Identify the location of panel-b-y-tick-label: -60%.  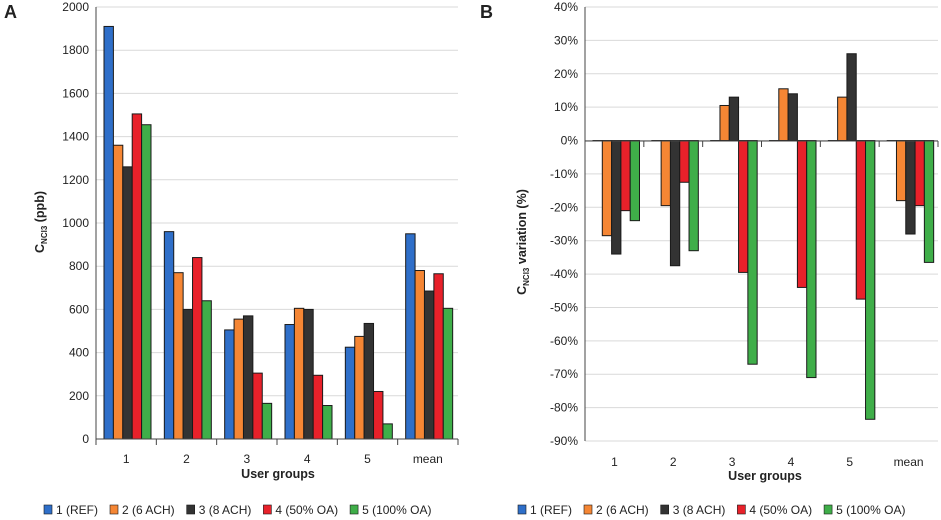
(564, 341).